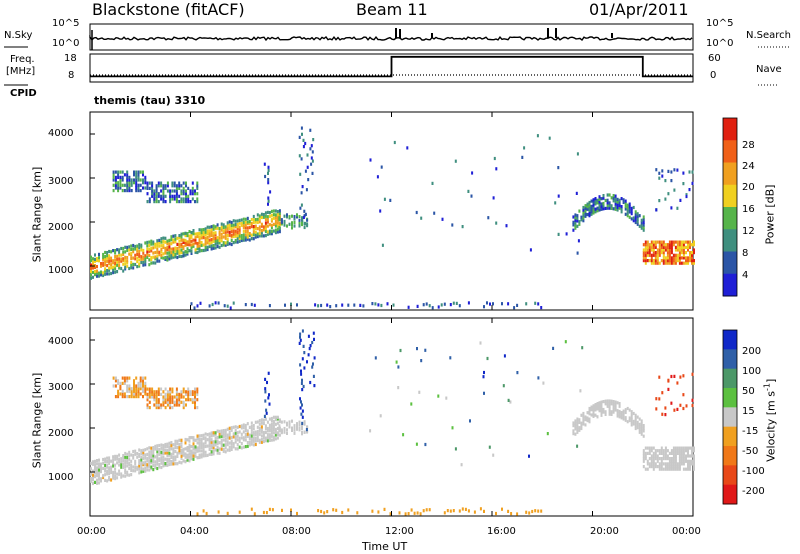  I want to click on velocity-cb-tick-m200: -200, so click(753, 491).